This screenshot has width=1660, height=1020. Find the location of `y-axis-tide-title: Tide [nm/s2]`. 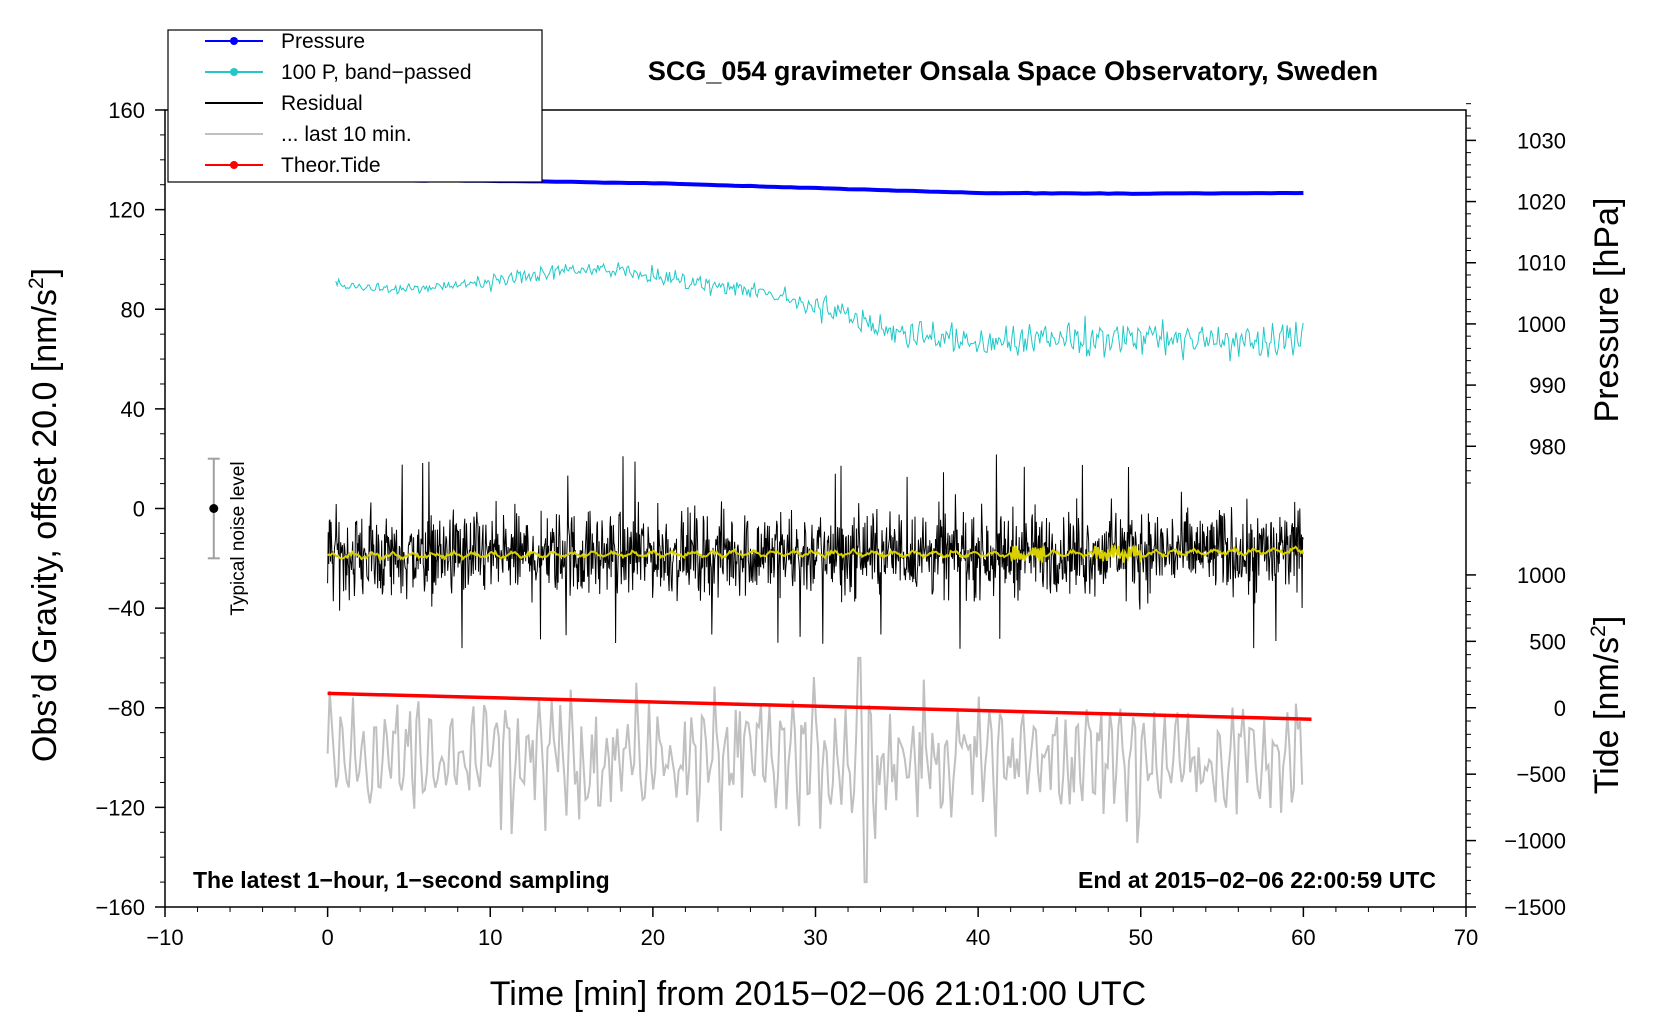

y-axis-tide-title: Tide [nm/s2] is located at coordinates (1606, 705).